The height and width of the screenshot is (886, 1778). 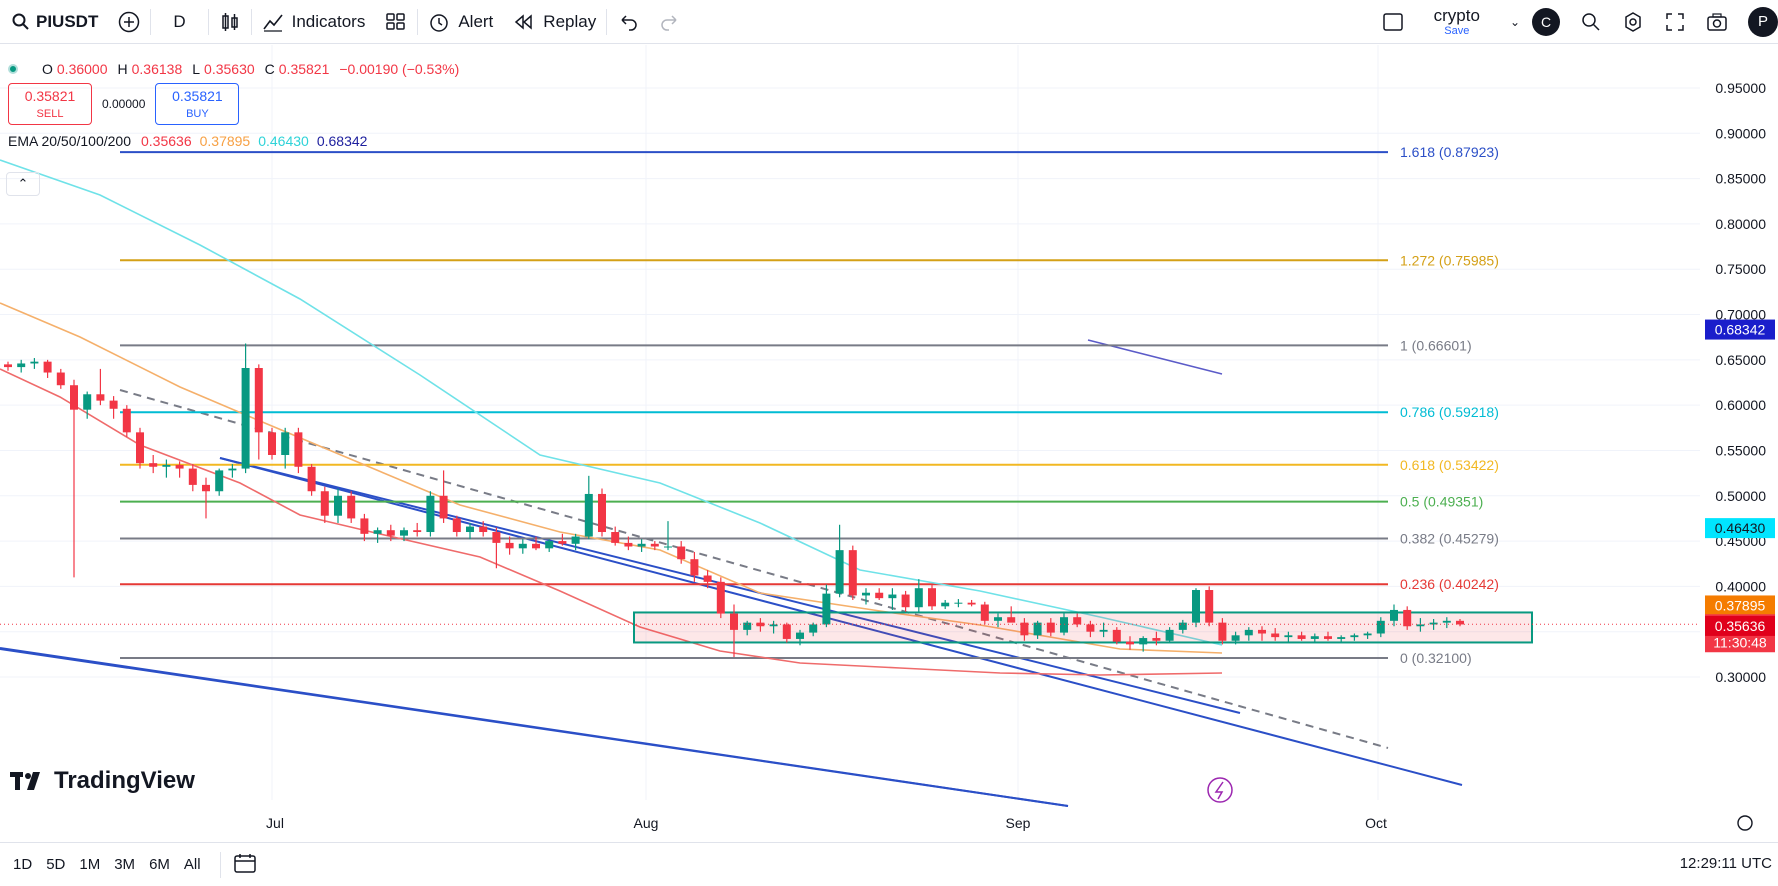 I want to click on indicators-icon, so click(x=273, y=22).